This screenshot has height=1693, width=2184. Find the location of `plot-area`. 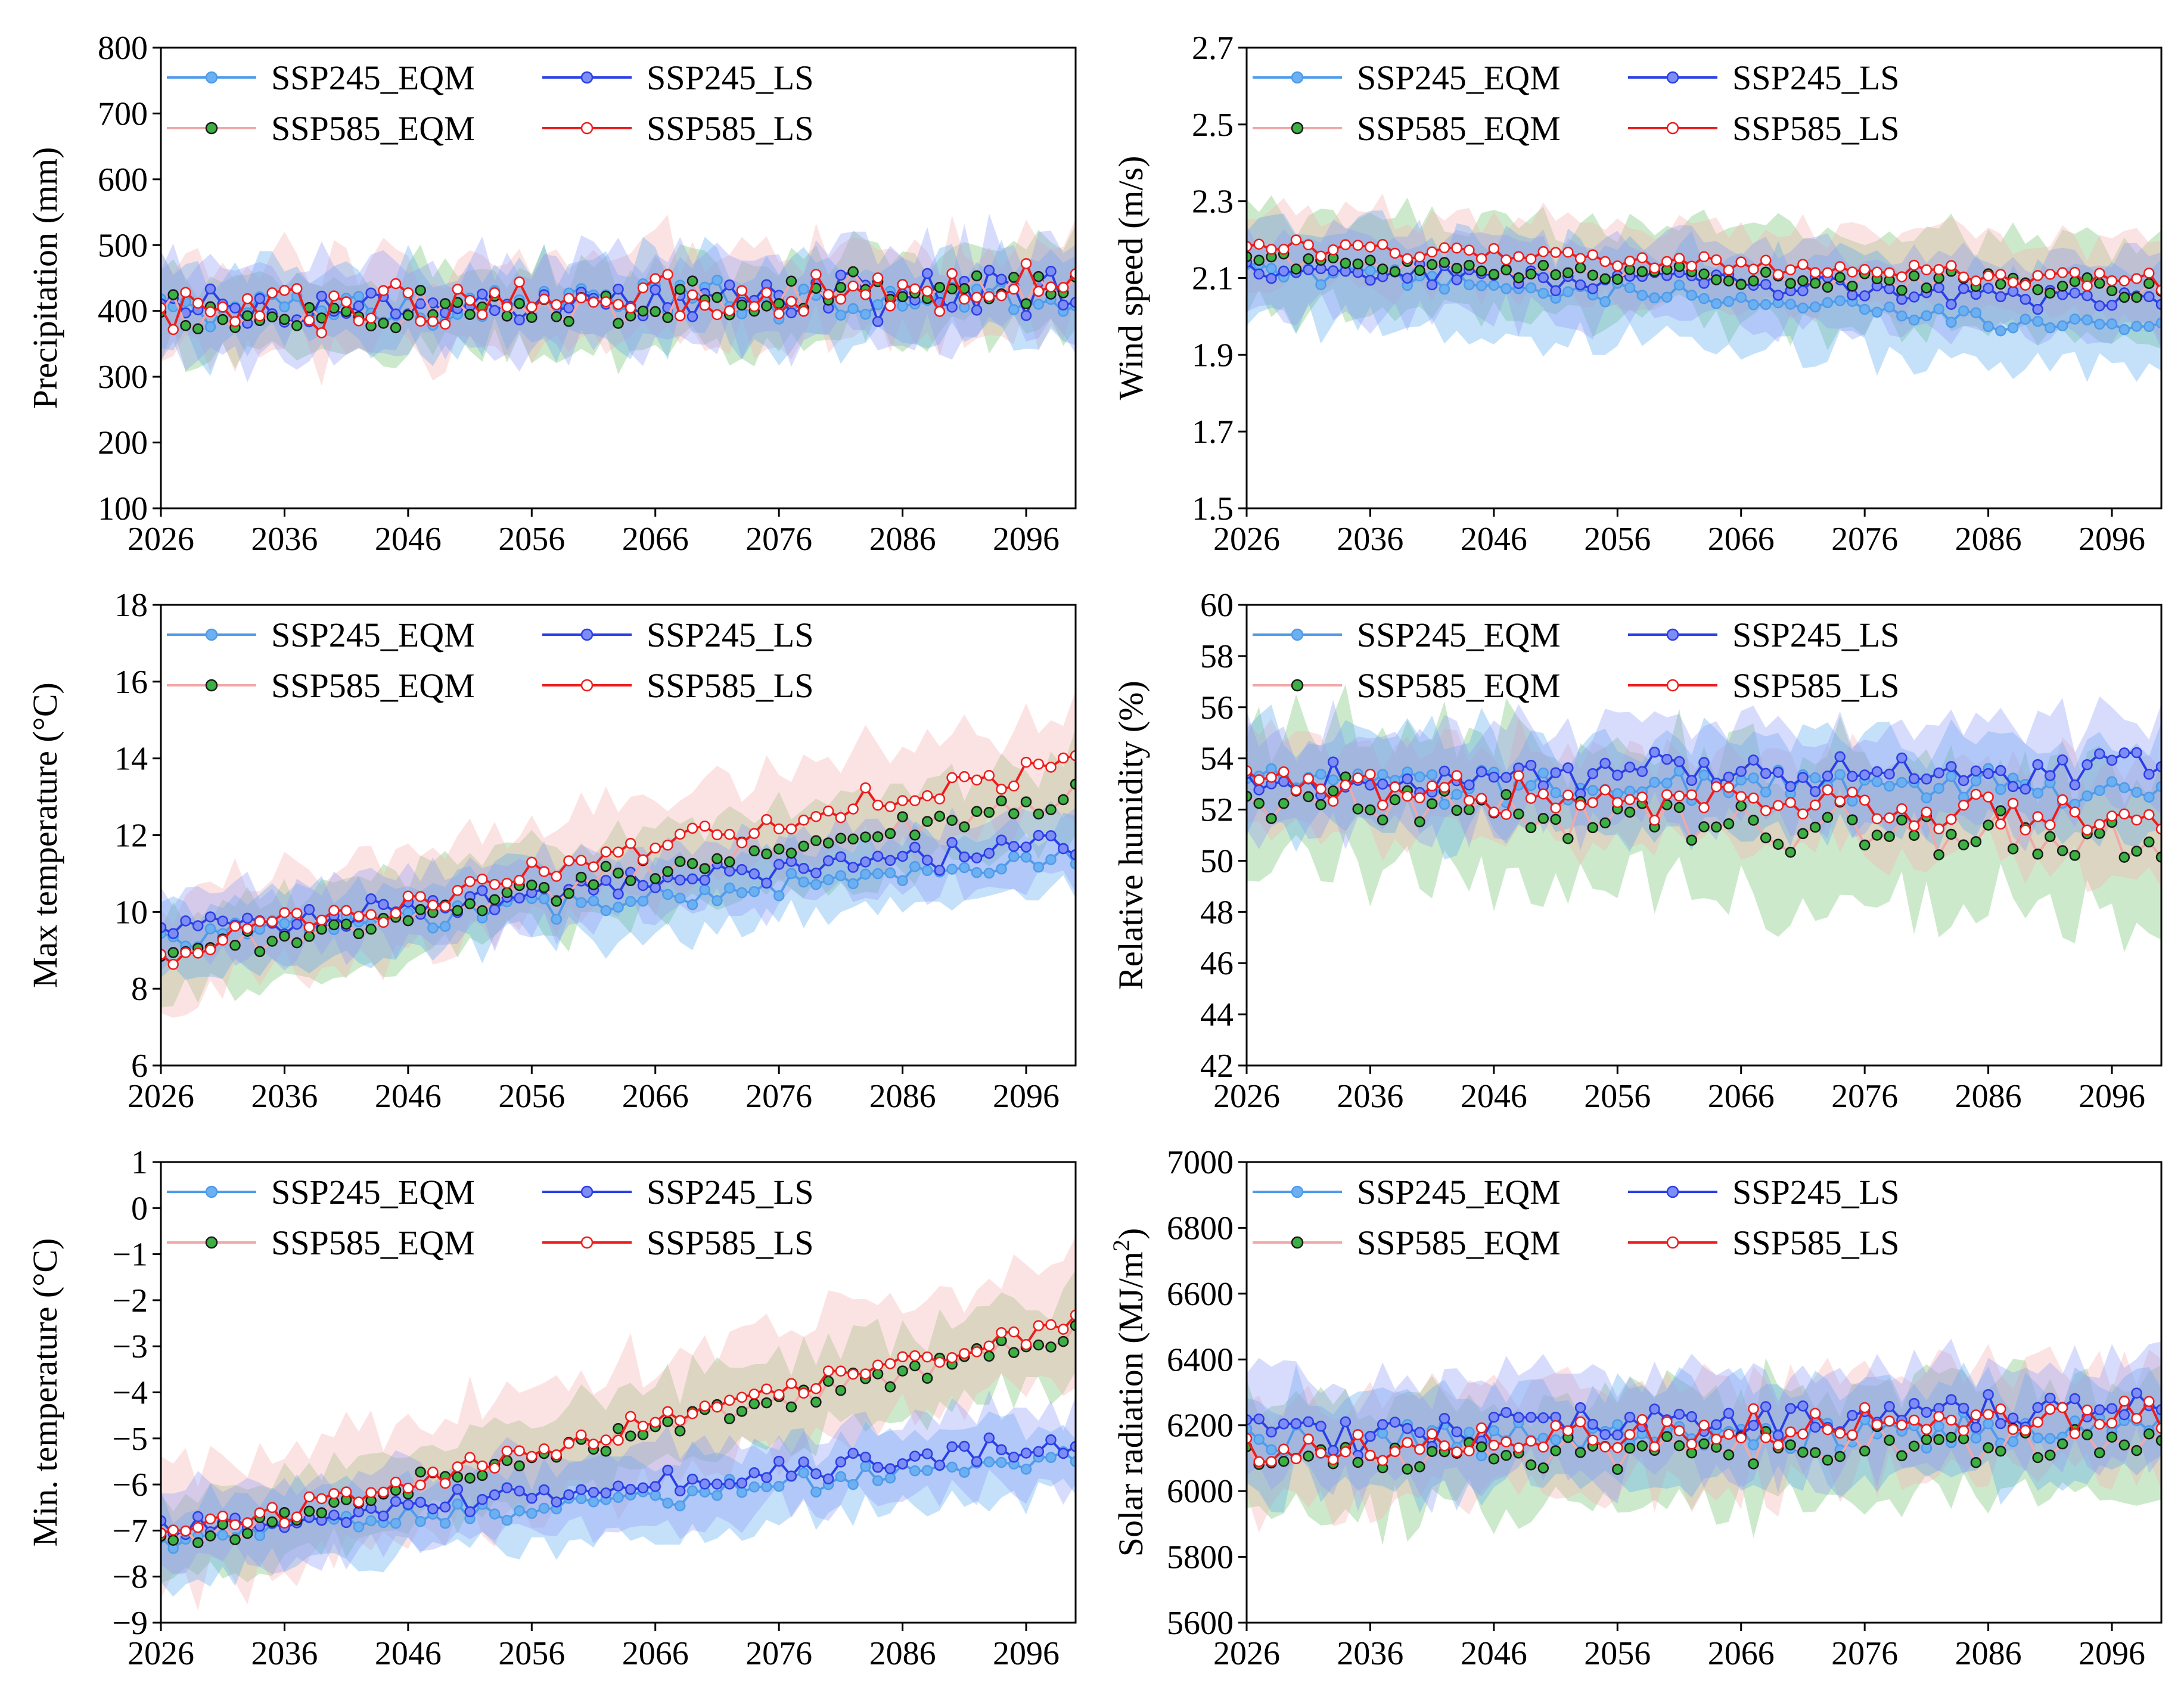

plot-area is located at coordinates (1704, 818).